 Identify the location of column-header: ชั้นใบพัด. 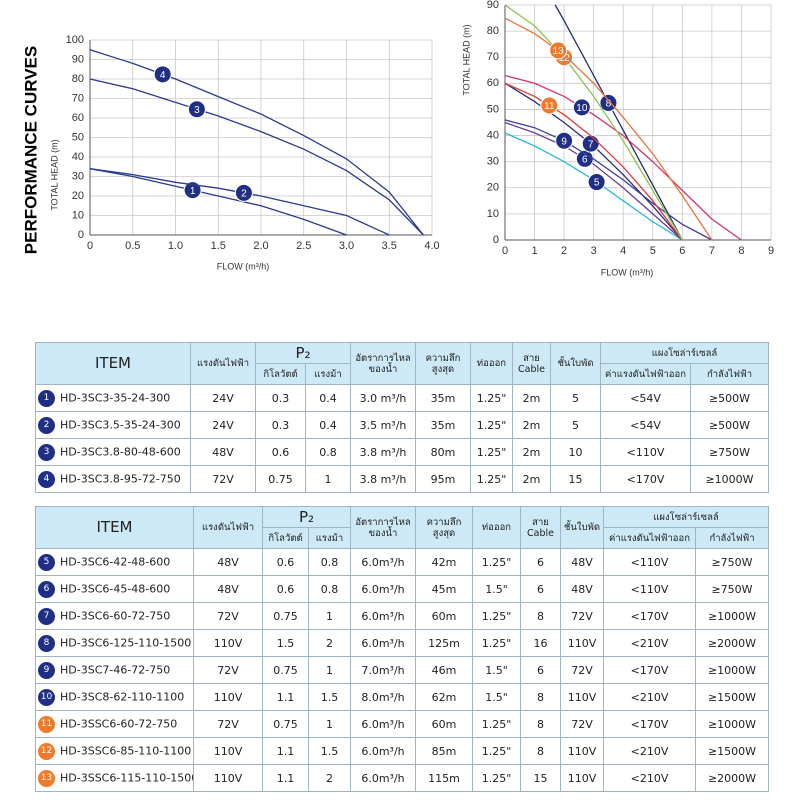
(582, 527).